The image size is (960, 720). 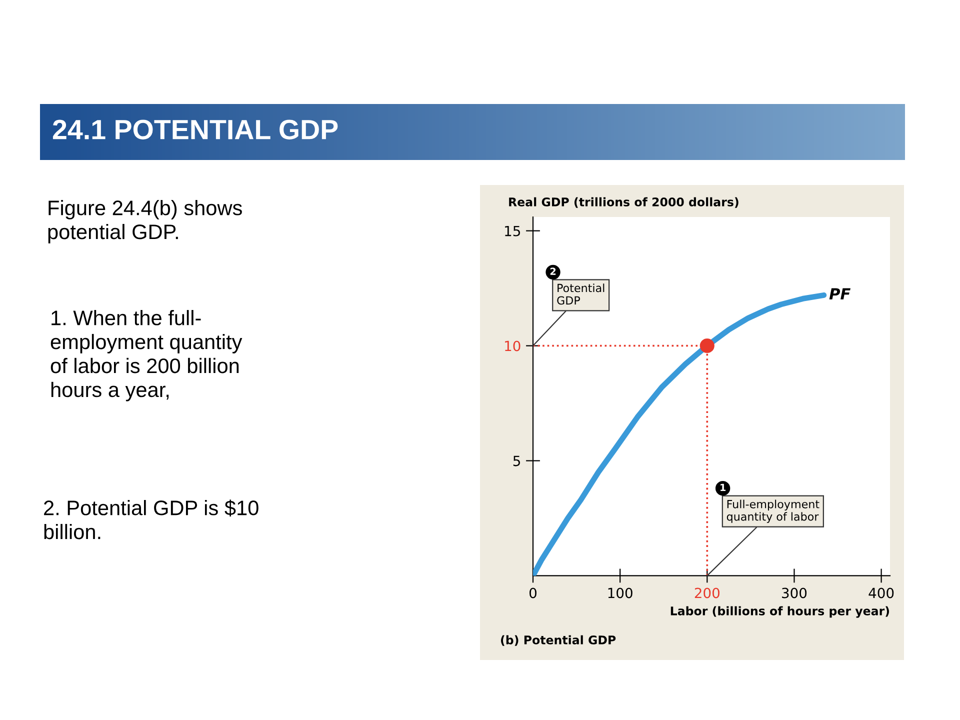 What do you see at coordinates (558, 640) in the screenshot?
I see `text: (b) Potential GDP` at bounding box center [558, 640].